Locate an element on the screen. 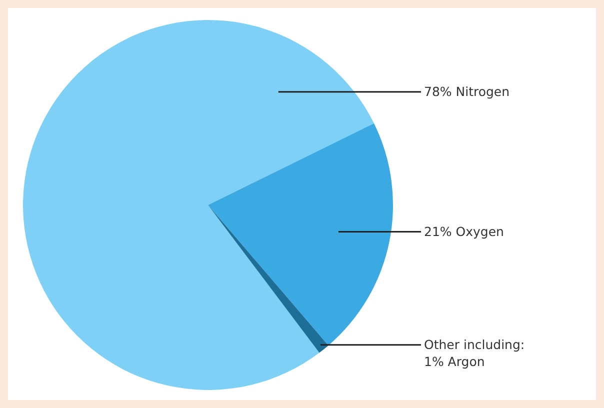 The height and width of the screenshot is (408, 604). pie-slice is located at coordinates (268, 279).